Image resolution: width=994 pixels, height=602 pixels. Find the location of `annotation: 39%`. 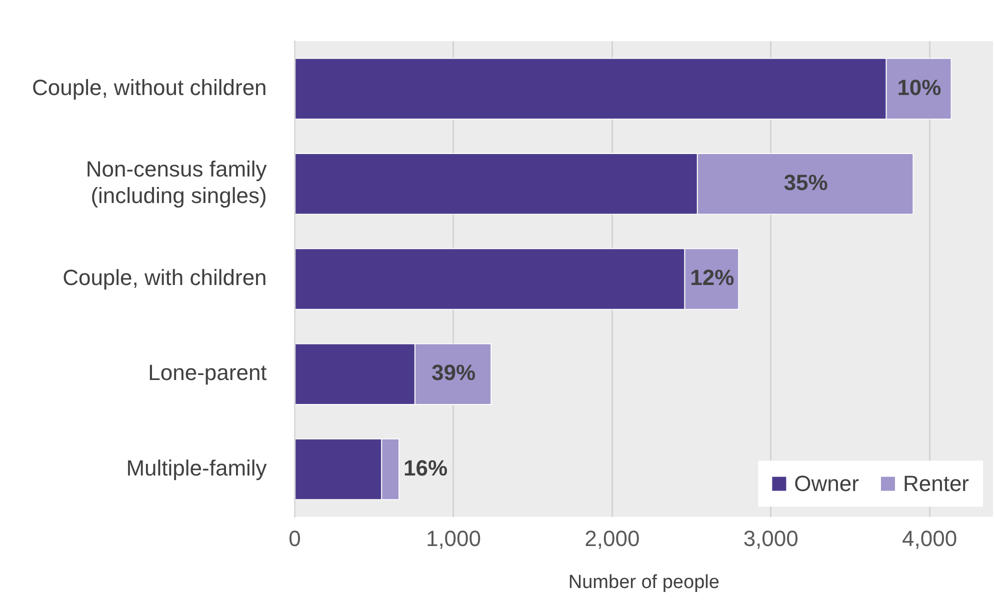

annotation: 39% is located at coordinates (453, 373).